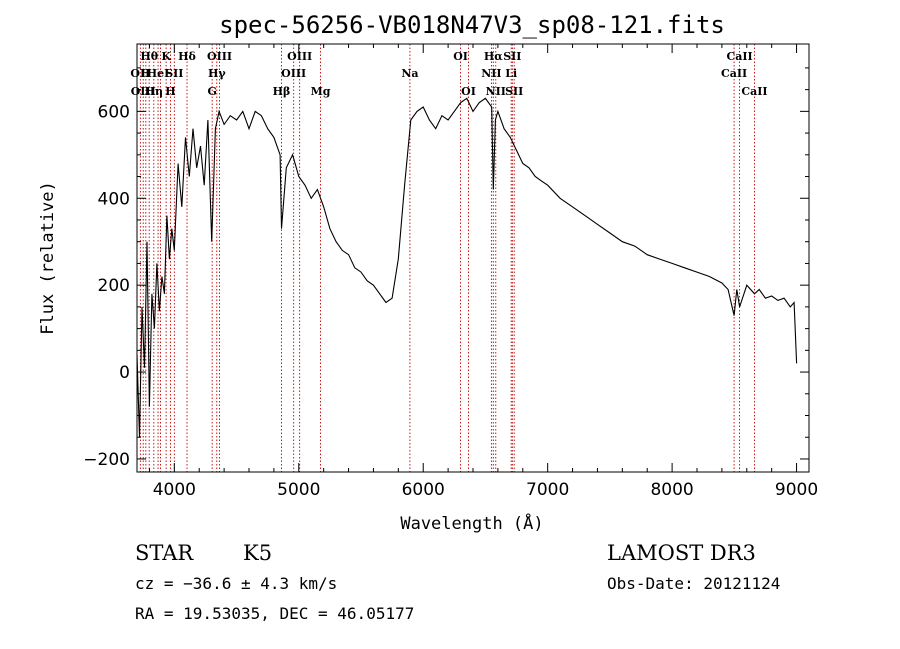  Describe the element at coordinates (124, 373) in the screenshot. I see `y-tick-label: 0` at that location.